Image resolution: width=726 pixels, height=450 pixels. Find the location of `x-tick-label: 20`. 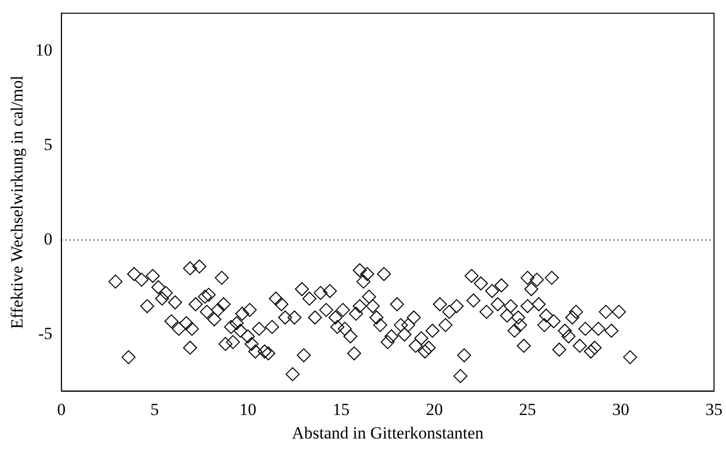

x-tick-label: 20 is located at coordinates (434, 409).